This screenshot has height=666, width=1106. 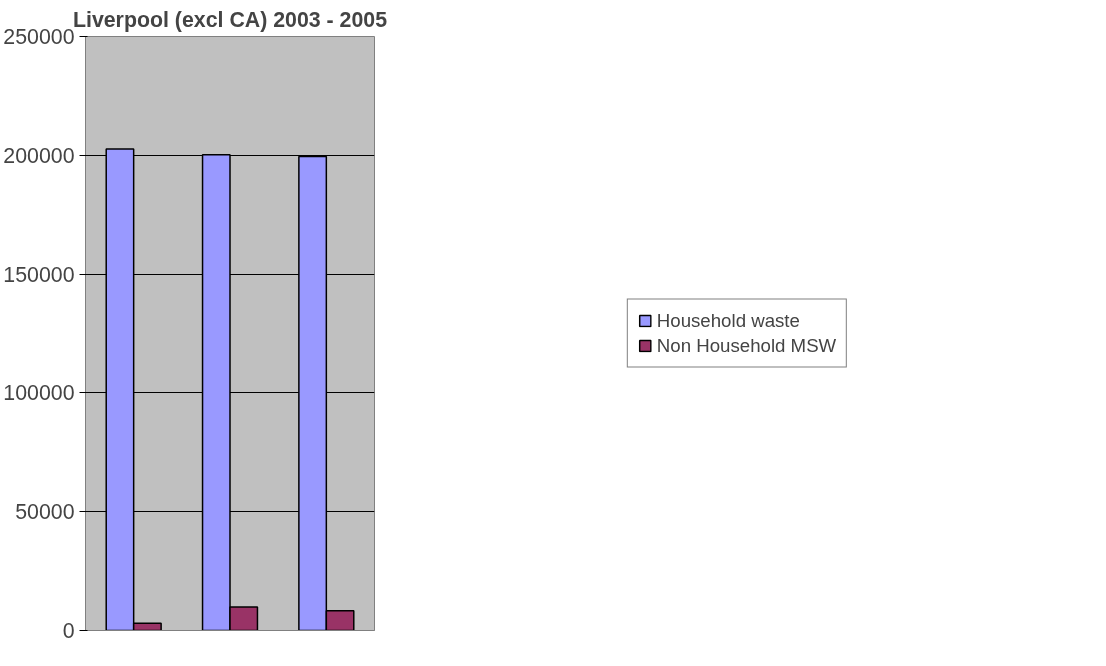 What do you see at coordinates (746, 345) in the screenshot?
I see `legend-label: Non Household MSW` at bounding box center [746, 345].